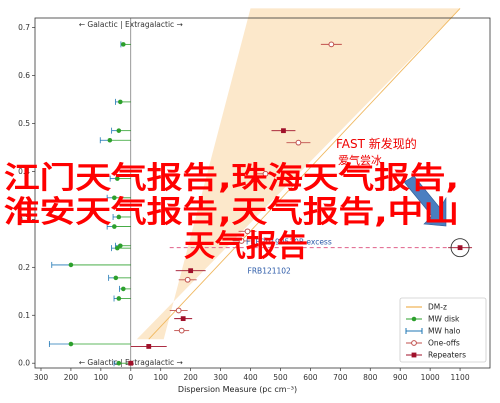  Describe the element at coordinates (414, 319) in the screenshot. I see `legend-mw-disk-marker` at that location.